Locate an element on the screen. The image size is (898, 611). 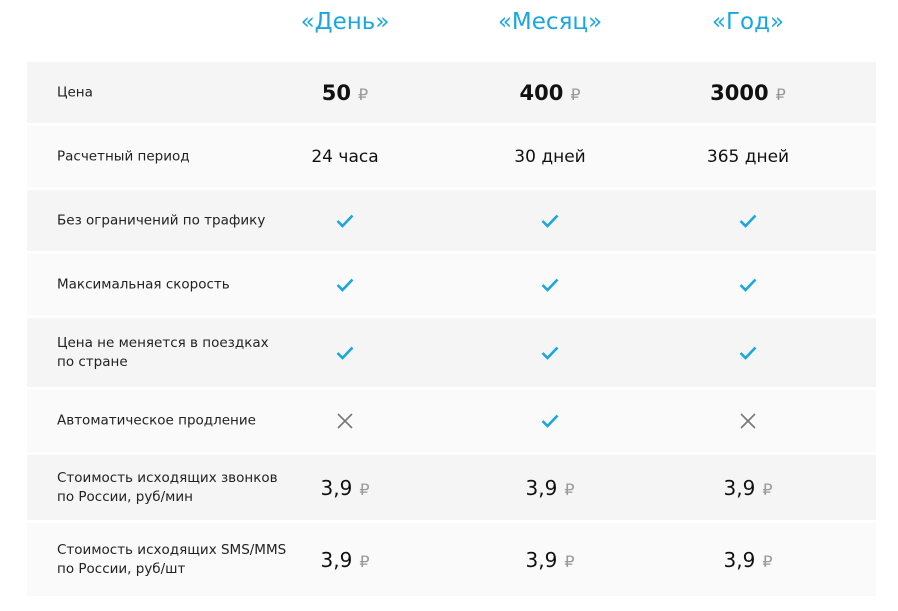
value: 365 дней is located at coordinates (748, 156).